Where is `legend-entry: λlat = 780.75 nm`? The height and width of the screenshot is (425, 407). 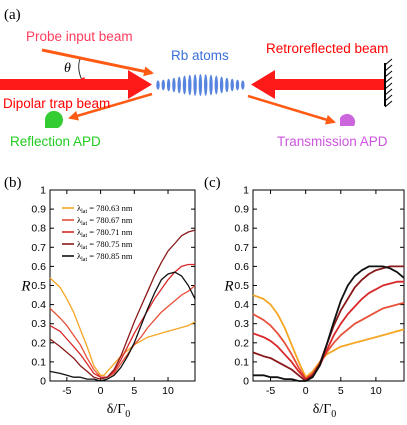
legend-entry: λlat = 780.75 nm is located at coordinates (105, 245).